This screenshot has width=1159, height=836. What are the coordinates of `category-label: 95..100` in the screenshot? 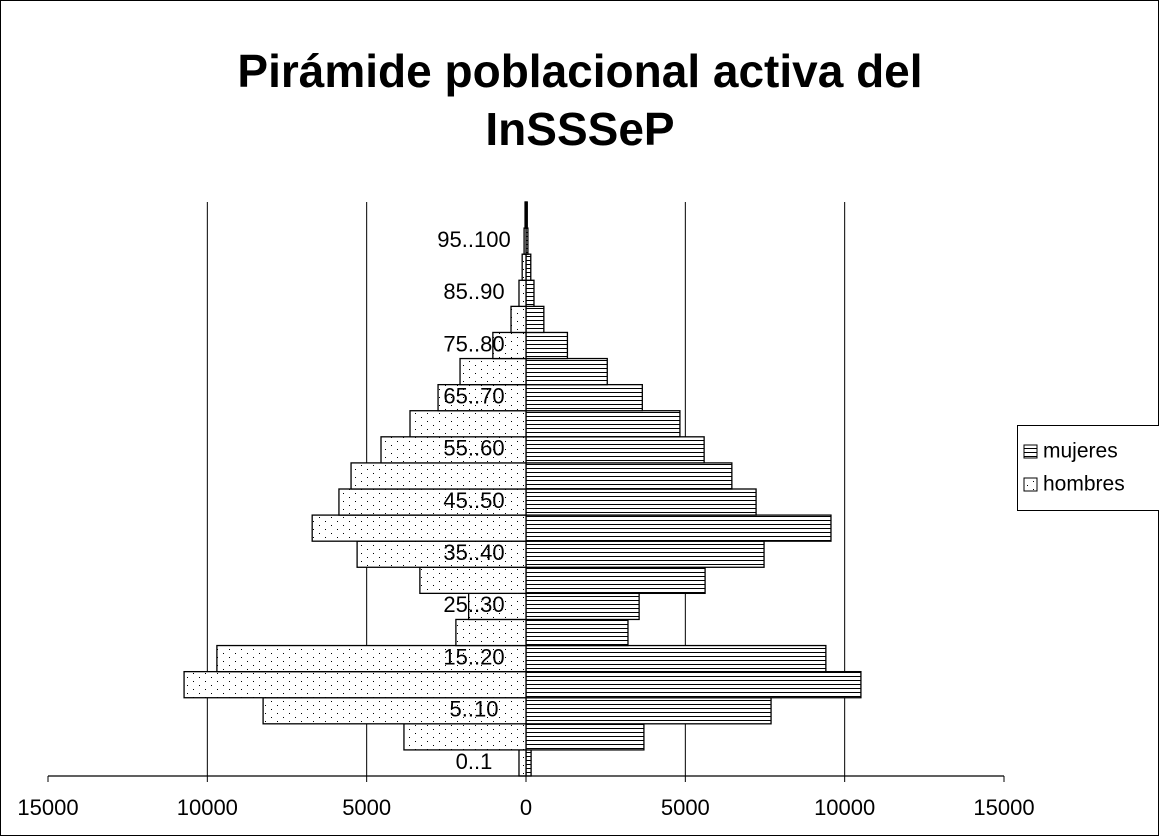 It's located at (473, 239).